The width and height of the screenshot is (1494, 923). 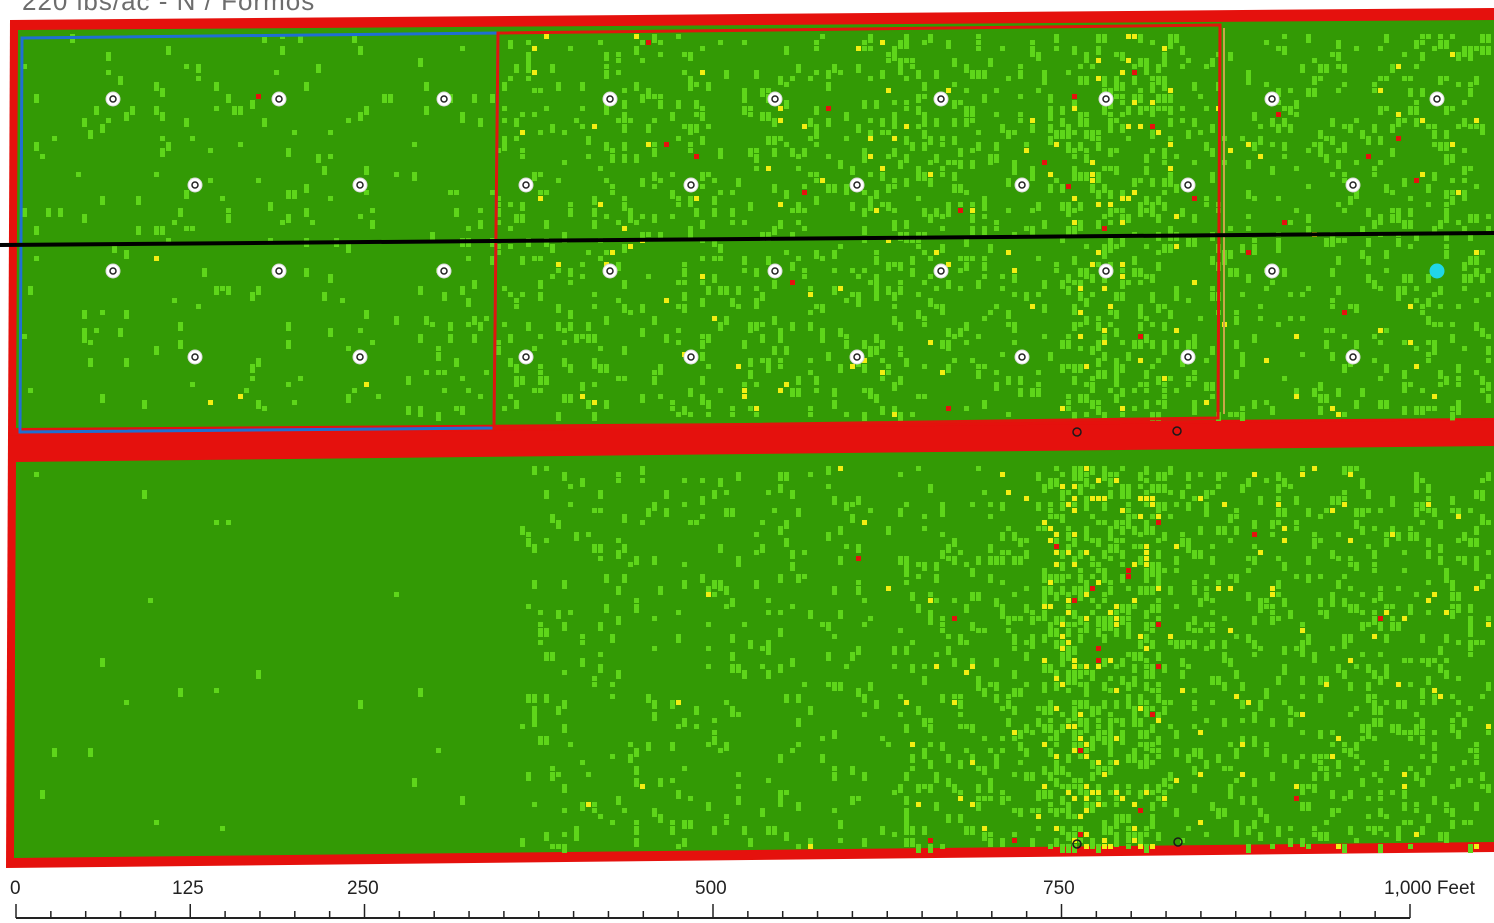 What do you see at coordinates (747, 239) in the screenshot?
I see `transect-line` at bounding box center [747, 239].